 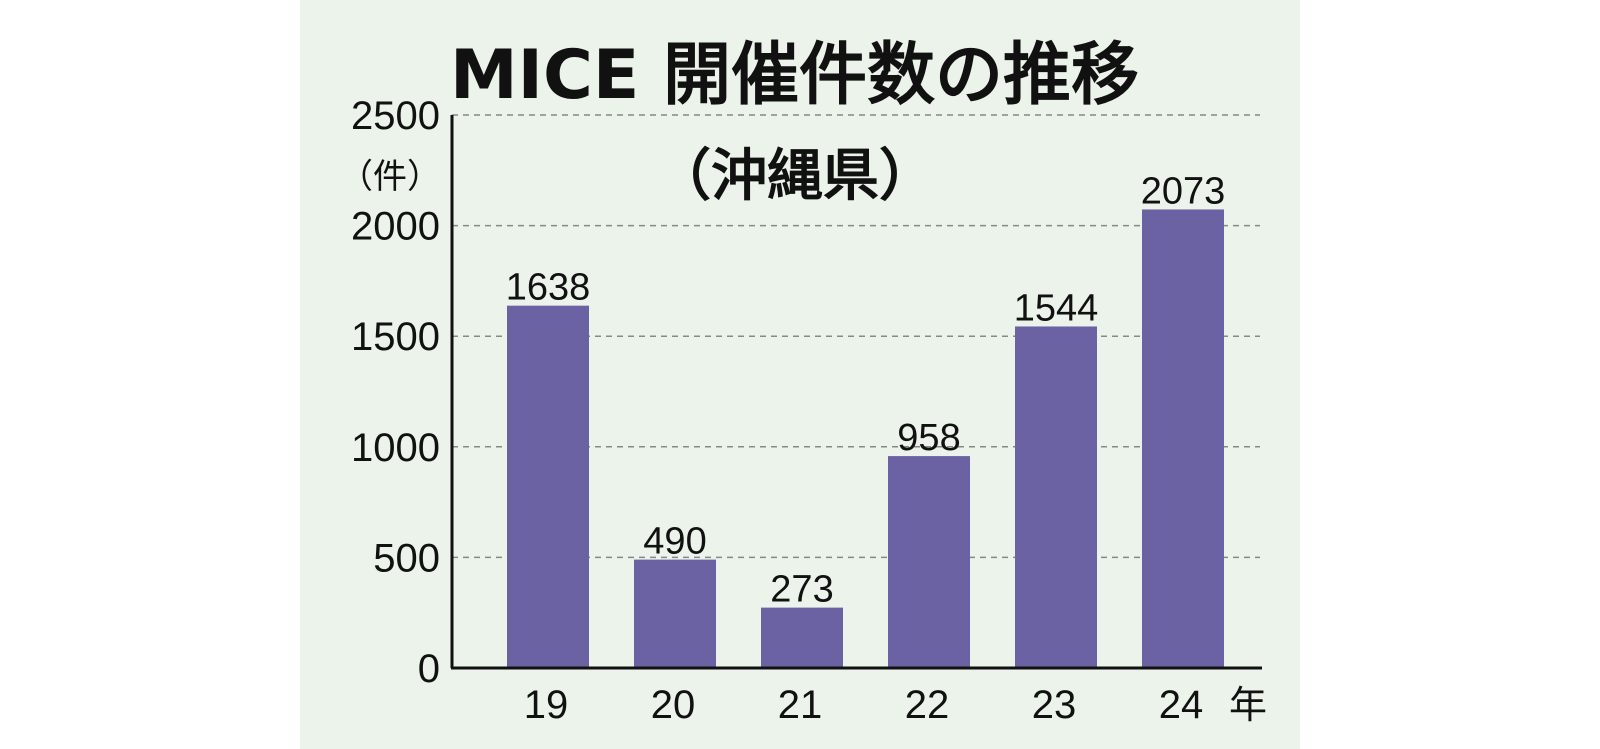 What do you see at coordinates (429, 669) in the screenshot?
I see `y-tick-label: 0` at bounding box center [429, 669].